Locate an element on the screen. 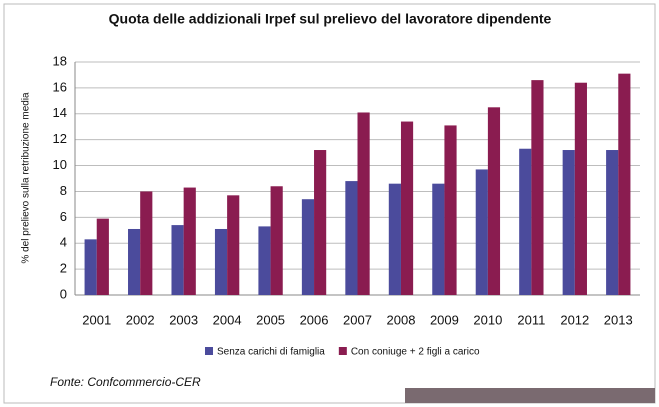 The height and width of the screenshot is (407, 659). x-tick-label: 2007 is located at coordinates (357, 319).